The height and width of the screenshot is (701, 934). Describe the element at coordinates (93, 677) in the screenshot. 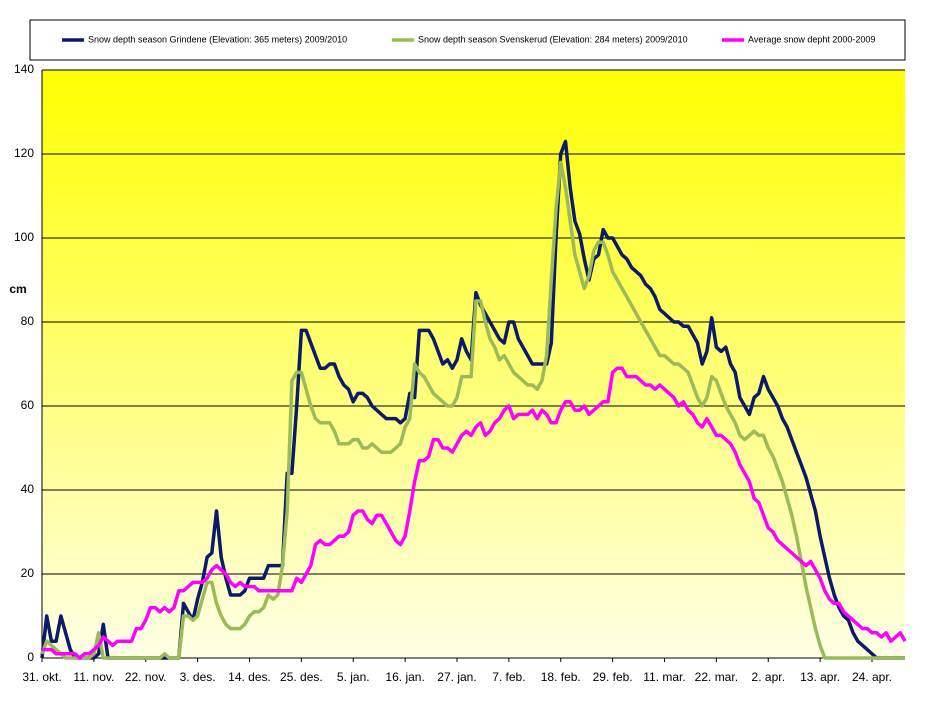

I see `x-tick-label: 11. nov.` at that location.